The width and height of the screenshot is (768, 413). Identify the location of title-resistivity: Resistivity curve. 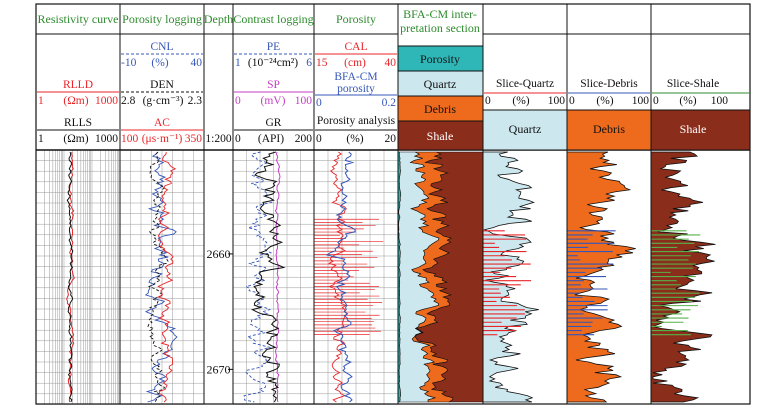
(78, 19).